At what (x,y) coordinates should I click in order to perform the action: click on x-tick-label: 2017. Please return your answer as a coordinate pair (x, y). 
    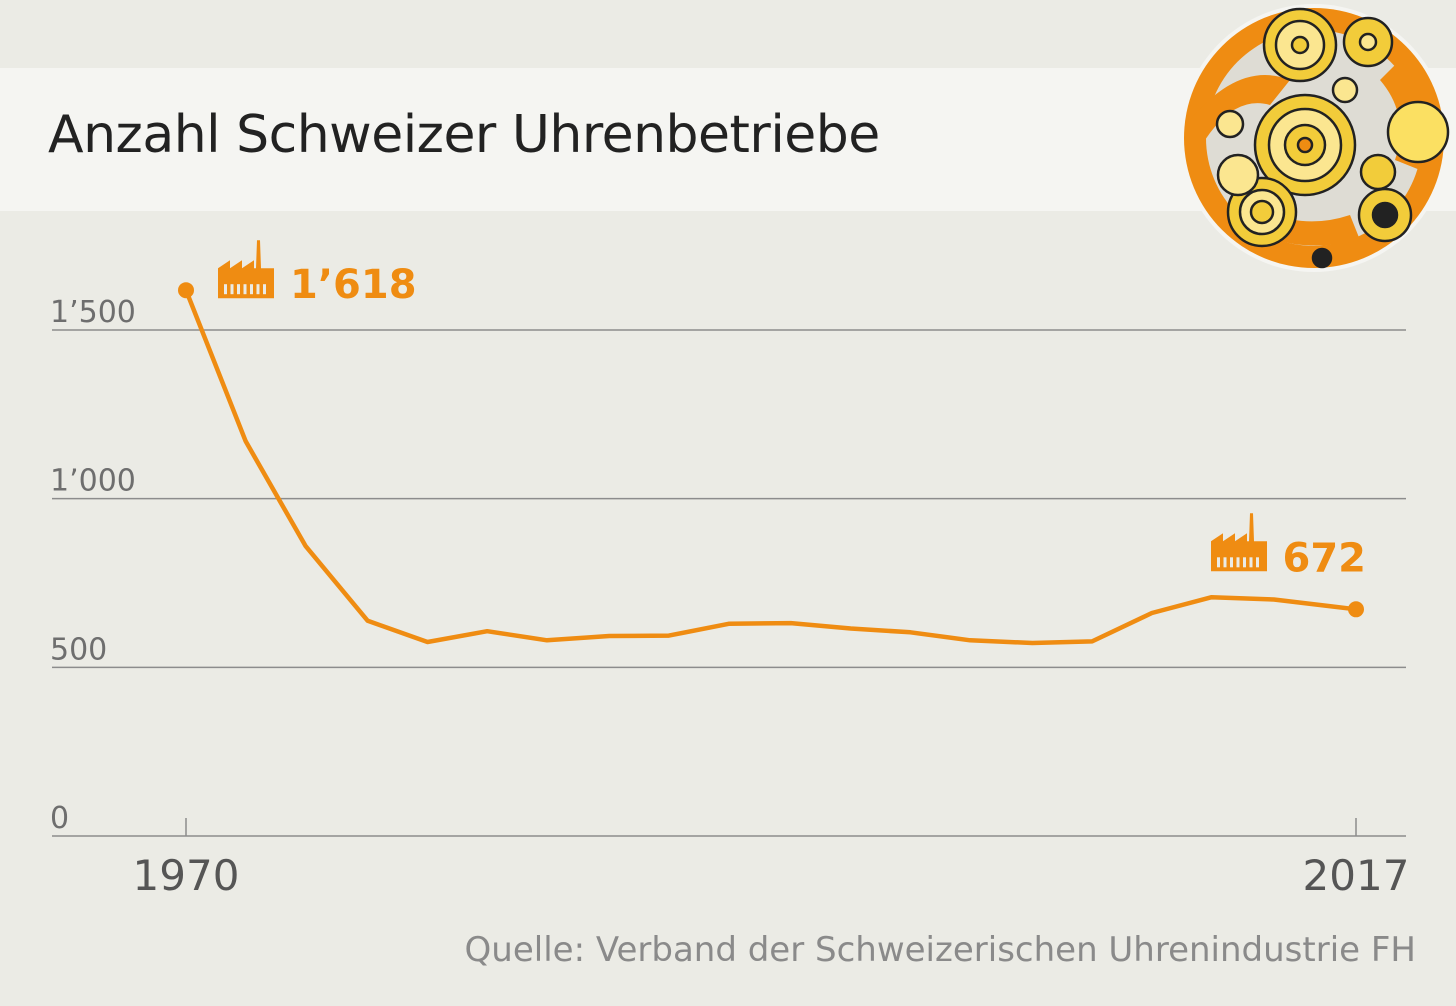
    Looking at the image, I should click on (1356, 875).